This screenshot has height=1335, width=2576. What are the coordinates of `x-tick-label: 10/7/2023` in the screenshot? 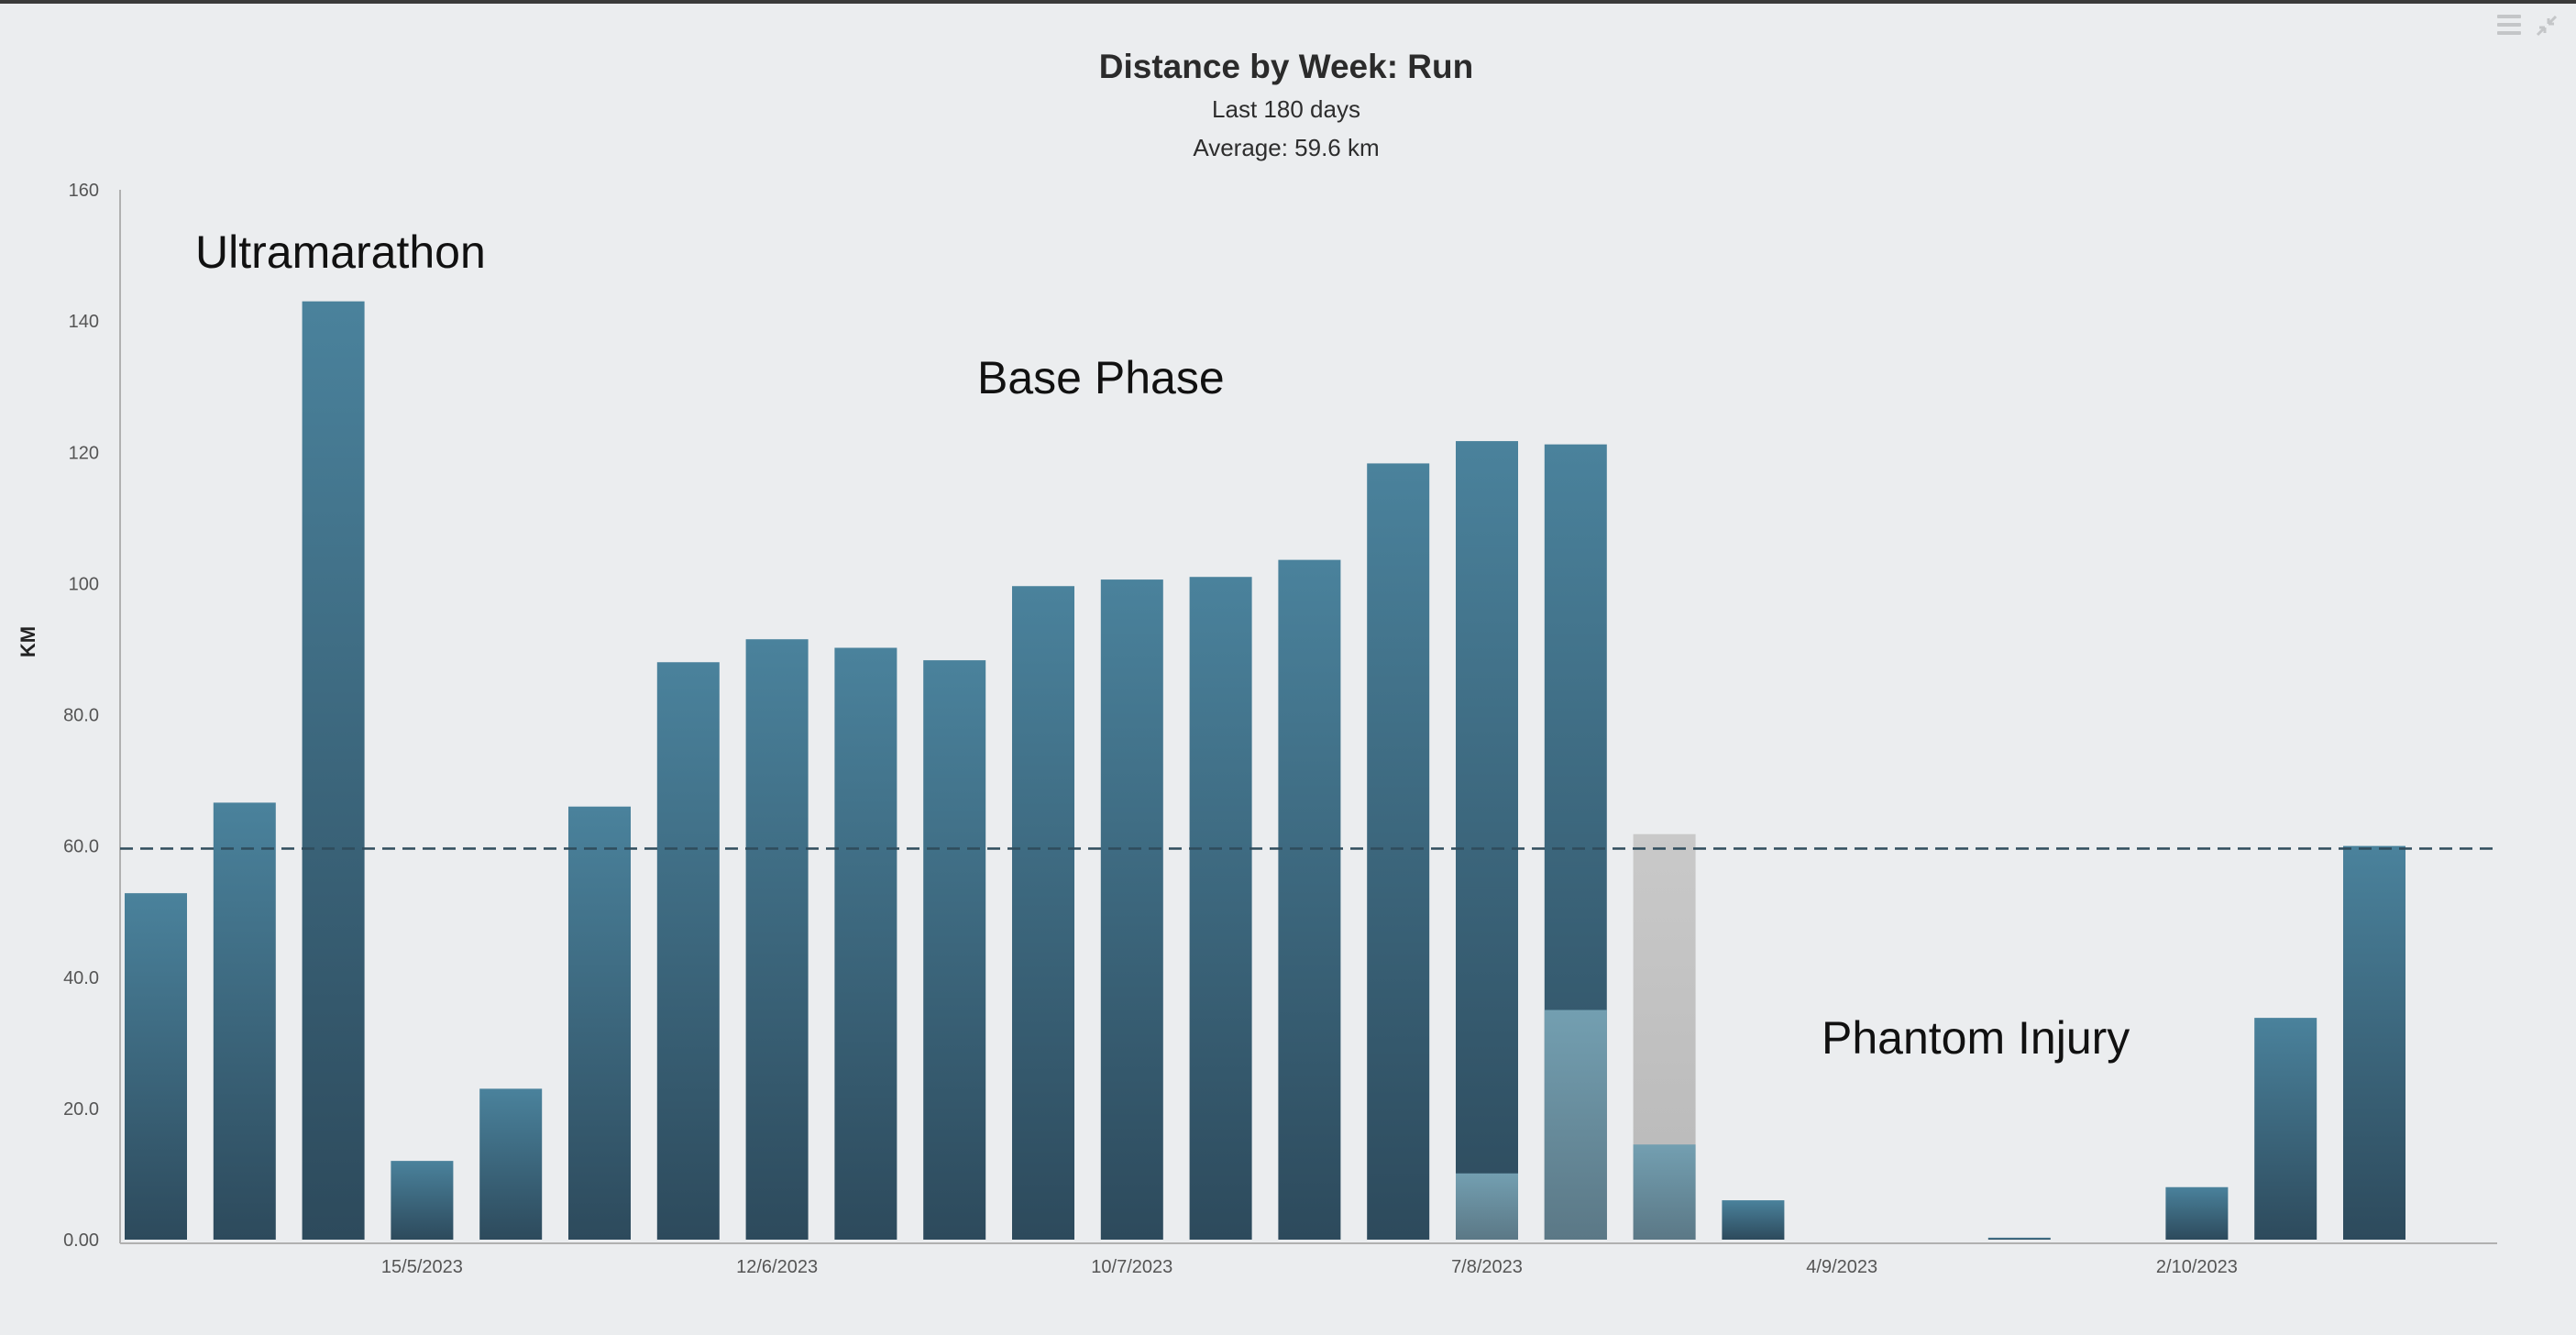 It's located at (1131, 1267).